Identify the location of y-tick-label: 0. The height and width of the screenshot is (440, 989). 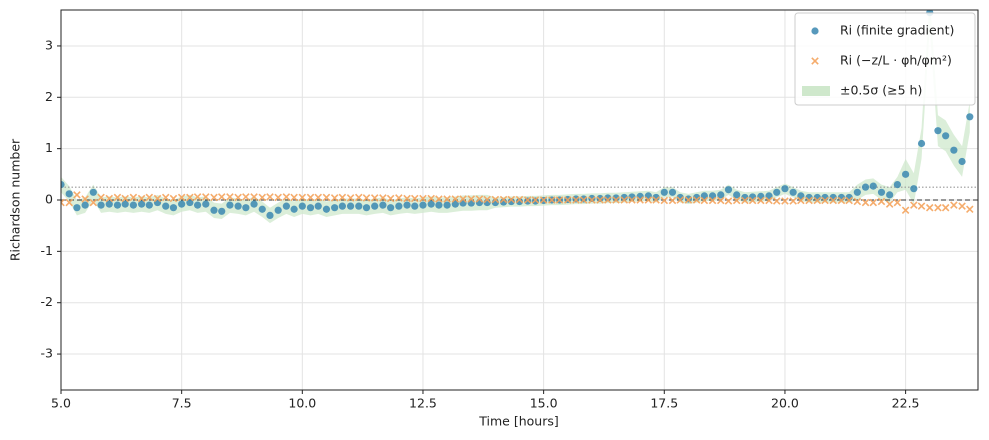
(49, 199).